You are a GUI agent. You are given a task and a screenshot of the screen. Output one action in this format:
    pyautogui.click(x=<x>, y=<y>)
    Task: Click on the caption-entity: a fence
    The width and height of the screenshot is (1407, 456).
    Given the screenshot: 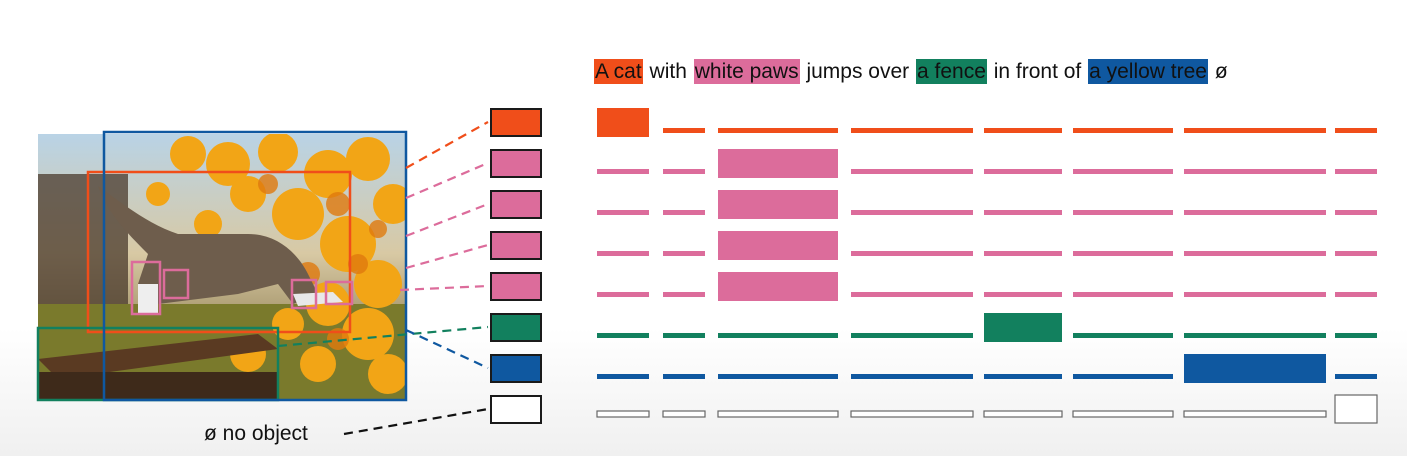 What is the action you would take?
    pyautogui.click(x=951, y=71)
    